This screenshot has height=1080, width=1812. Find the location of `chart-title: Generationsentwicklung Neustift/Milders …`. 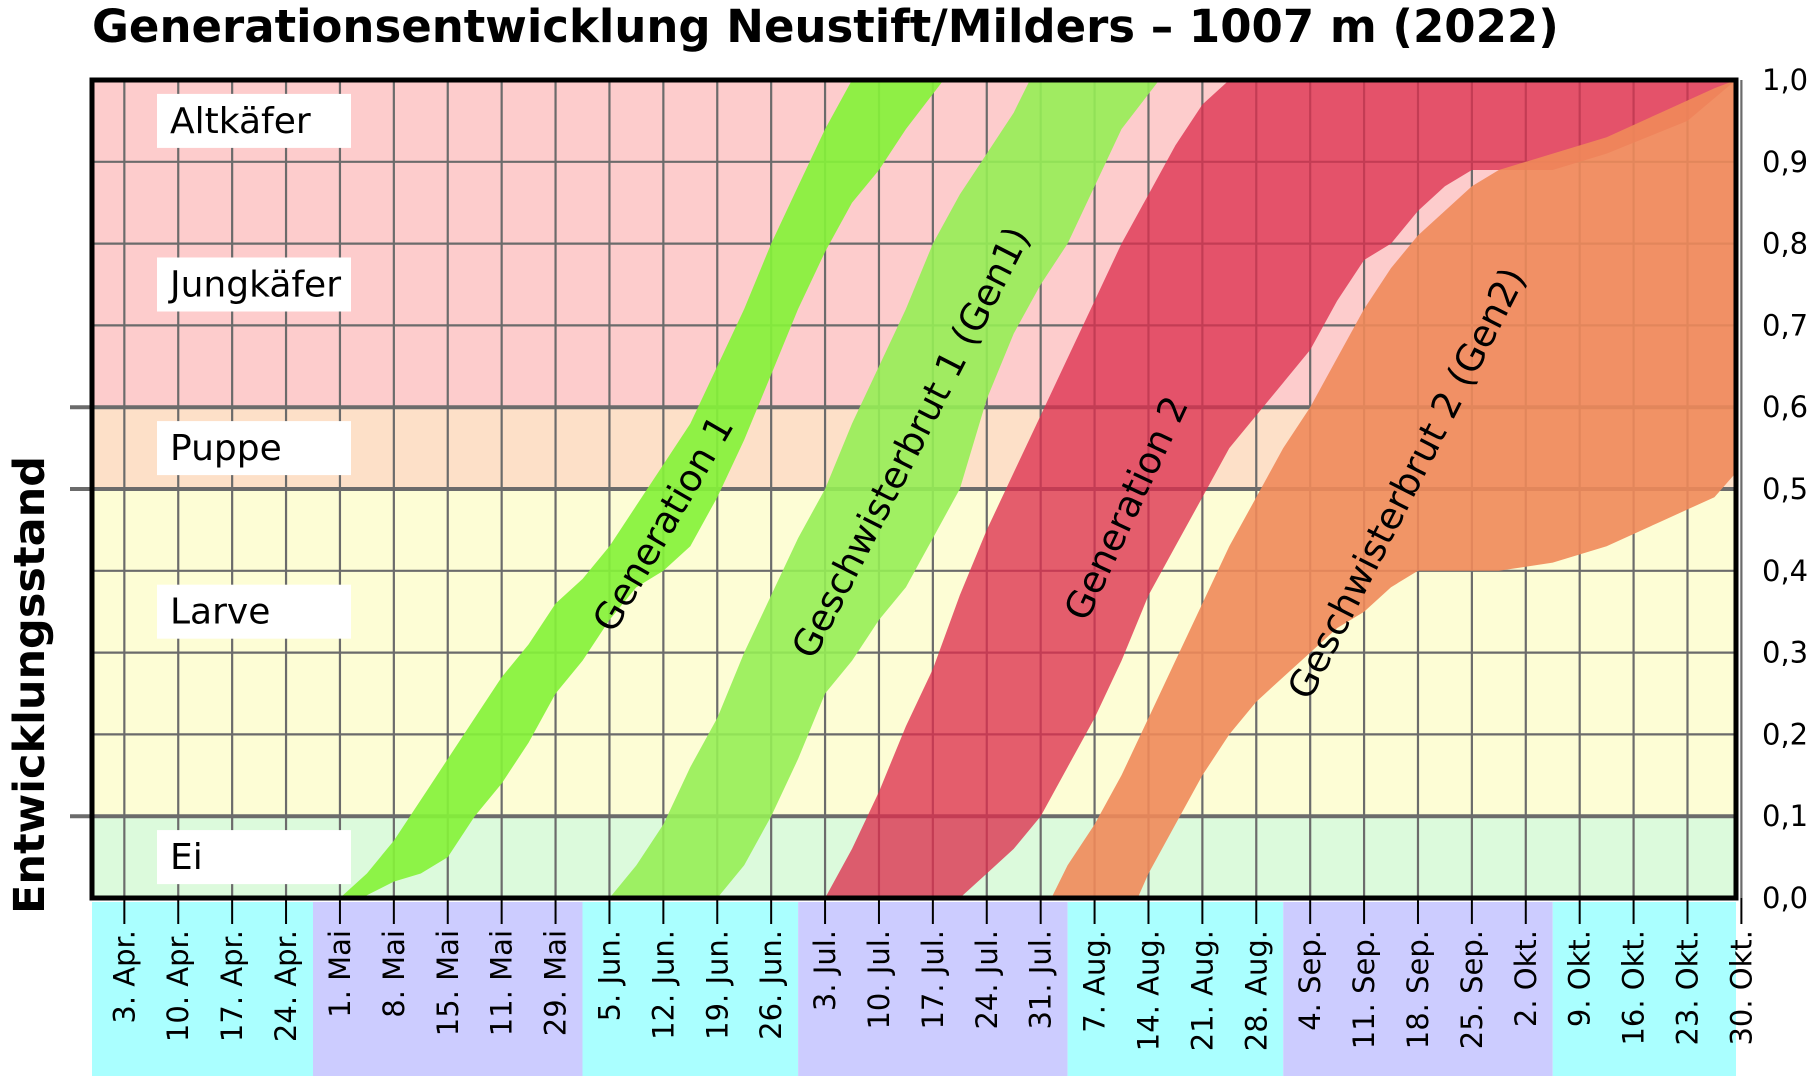

chart-title: Generationsentwicklung Neustift/Milders … is located at coordinates (825, 26).